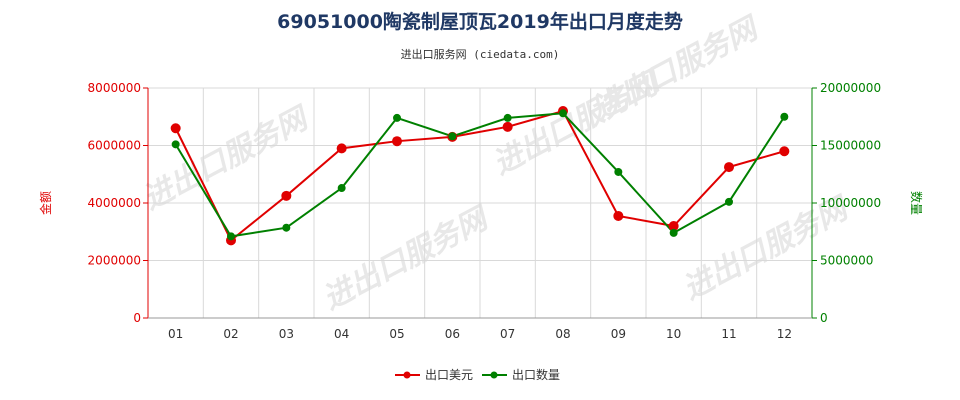  I want to click on y-tick-label-right: 15000000, so click(850, 146).